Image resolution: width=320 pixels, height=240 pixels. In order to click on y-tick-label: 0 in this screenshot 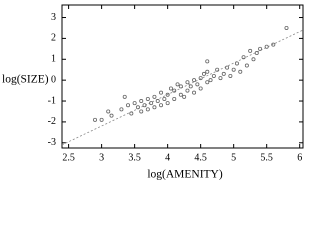, I will do `click(53, 79)`.